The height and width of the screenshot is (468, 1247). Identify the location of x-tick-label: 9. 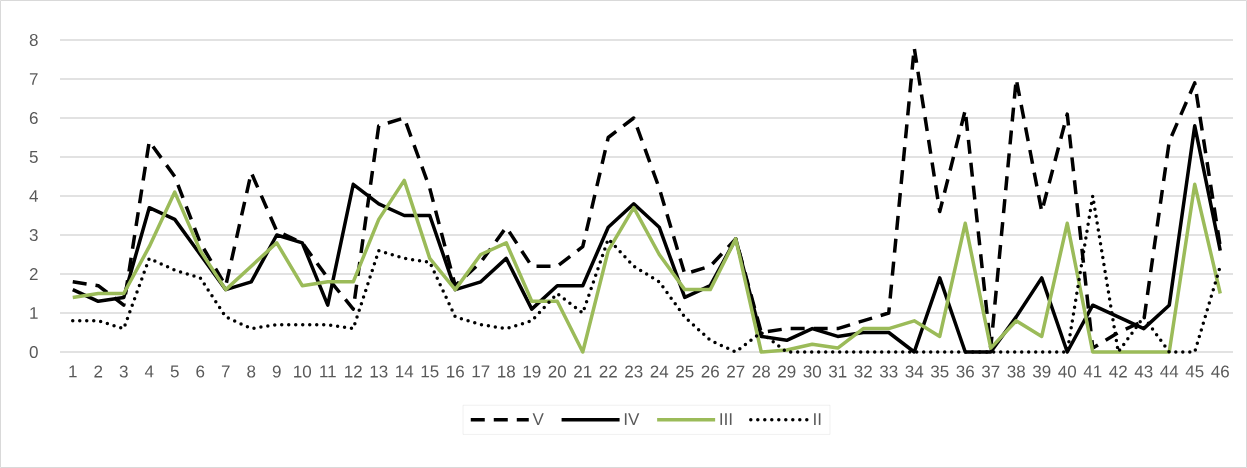
(276, 371).